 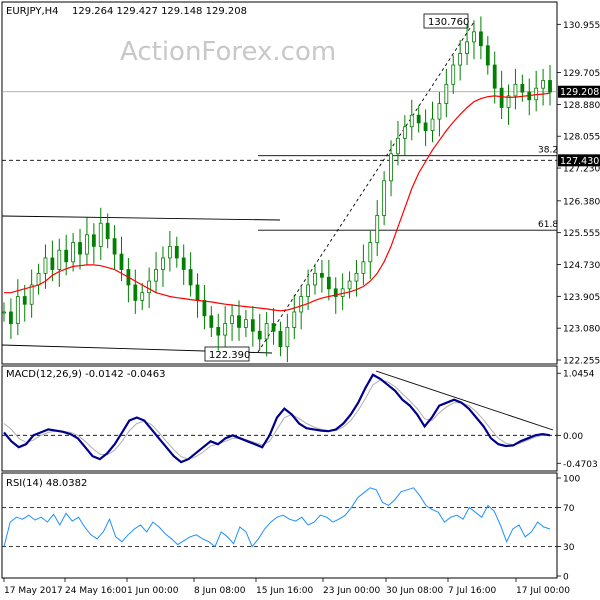 I want to click on price-tick-label: 127.230, so click(x=581, y=170).